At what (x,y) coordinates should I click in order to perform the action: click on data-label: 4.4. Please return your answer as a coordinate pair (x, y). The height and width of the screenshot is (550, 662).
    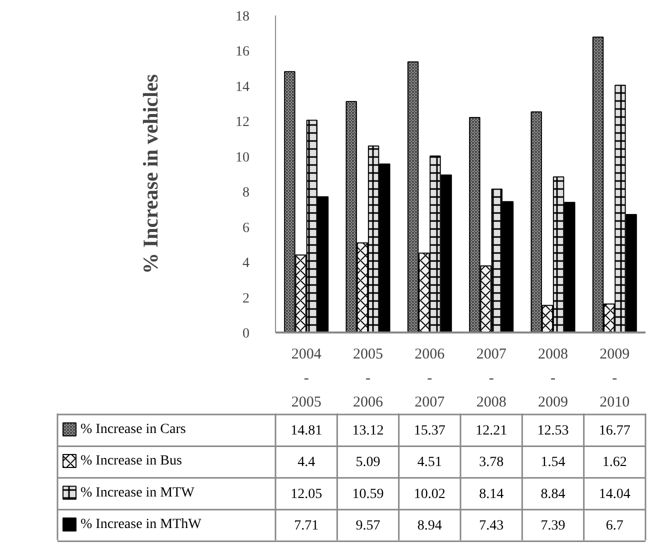
    Looking at the image, I should click on (307, 462).